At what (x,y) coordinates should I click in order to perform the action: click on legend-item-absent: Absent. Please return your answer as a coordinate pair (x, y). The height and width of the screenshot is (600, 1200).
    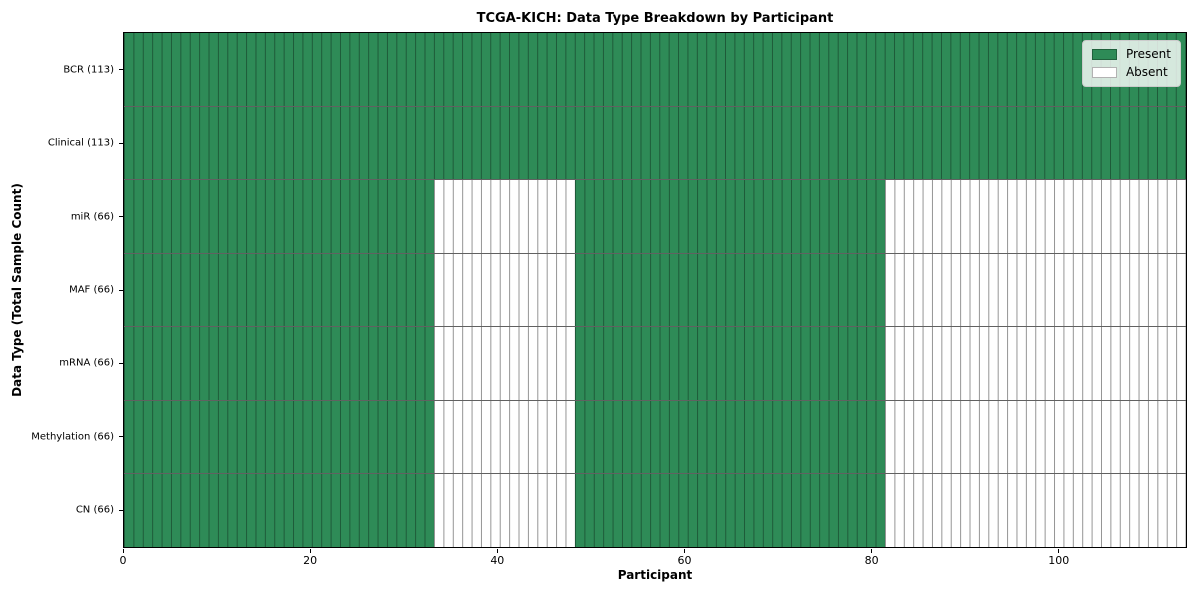
    Looking at the image, I should click on (1131, 72).